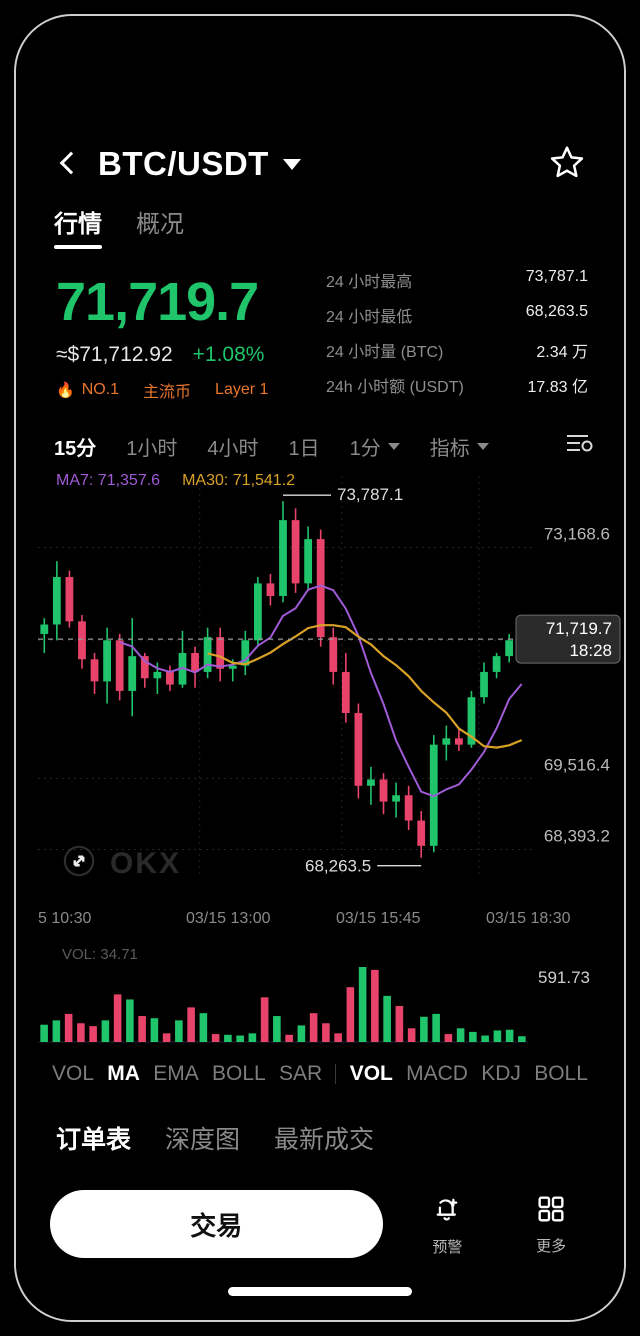 This screenshot has height=1336, width=640. I want to click on timeframe-15m: 15分, so click(75, 448).